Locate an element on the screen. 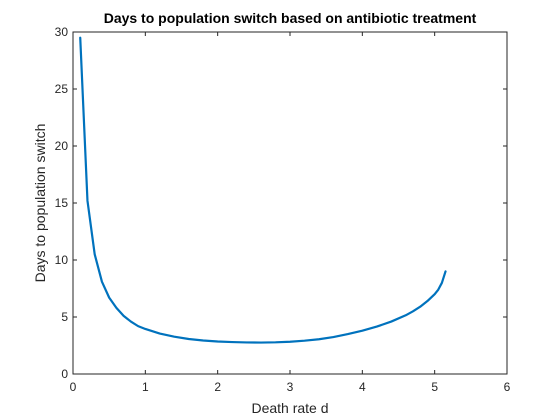  x-tick-label: 3 is located at coordinates (290, 387).